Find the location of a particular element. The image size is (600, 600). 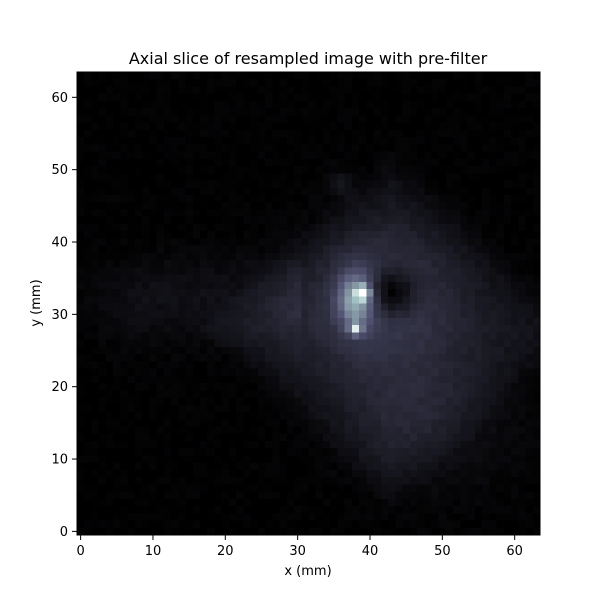

y-tick-label: 60 is located at coordinates (59, 98).